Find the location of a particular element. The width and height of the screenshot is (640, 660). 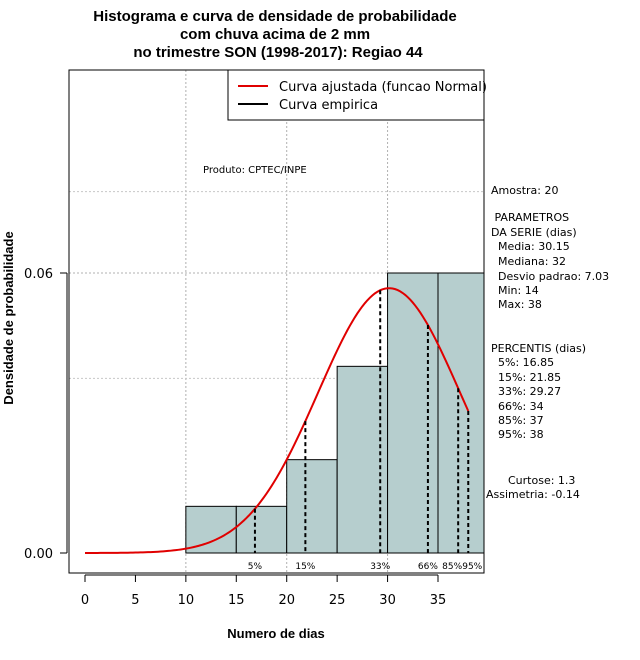

info-max: Max: 38 is located at coordinates (516, 304).